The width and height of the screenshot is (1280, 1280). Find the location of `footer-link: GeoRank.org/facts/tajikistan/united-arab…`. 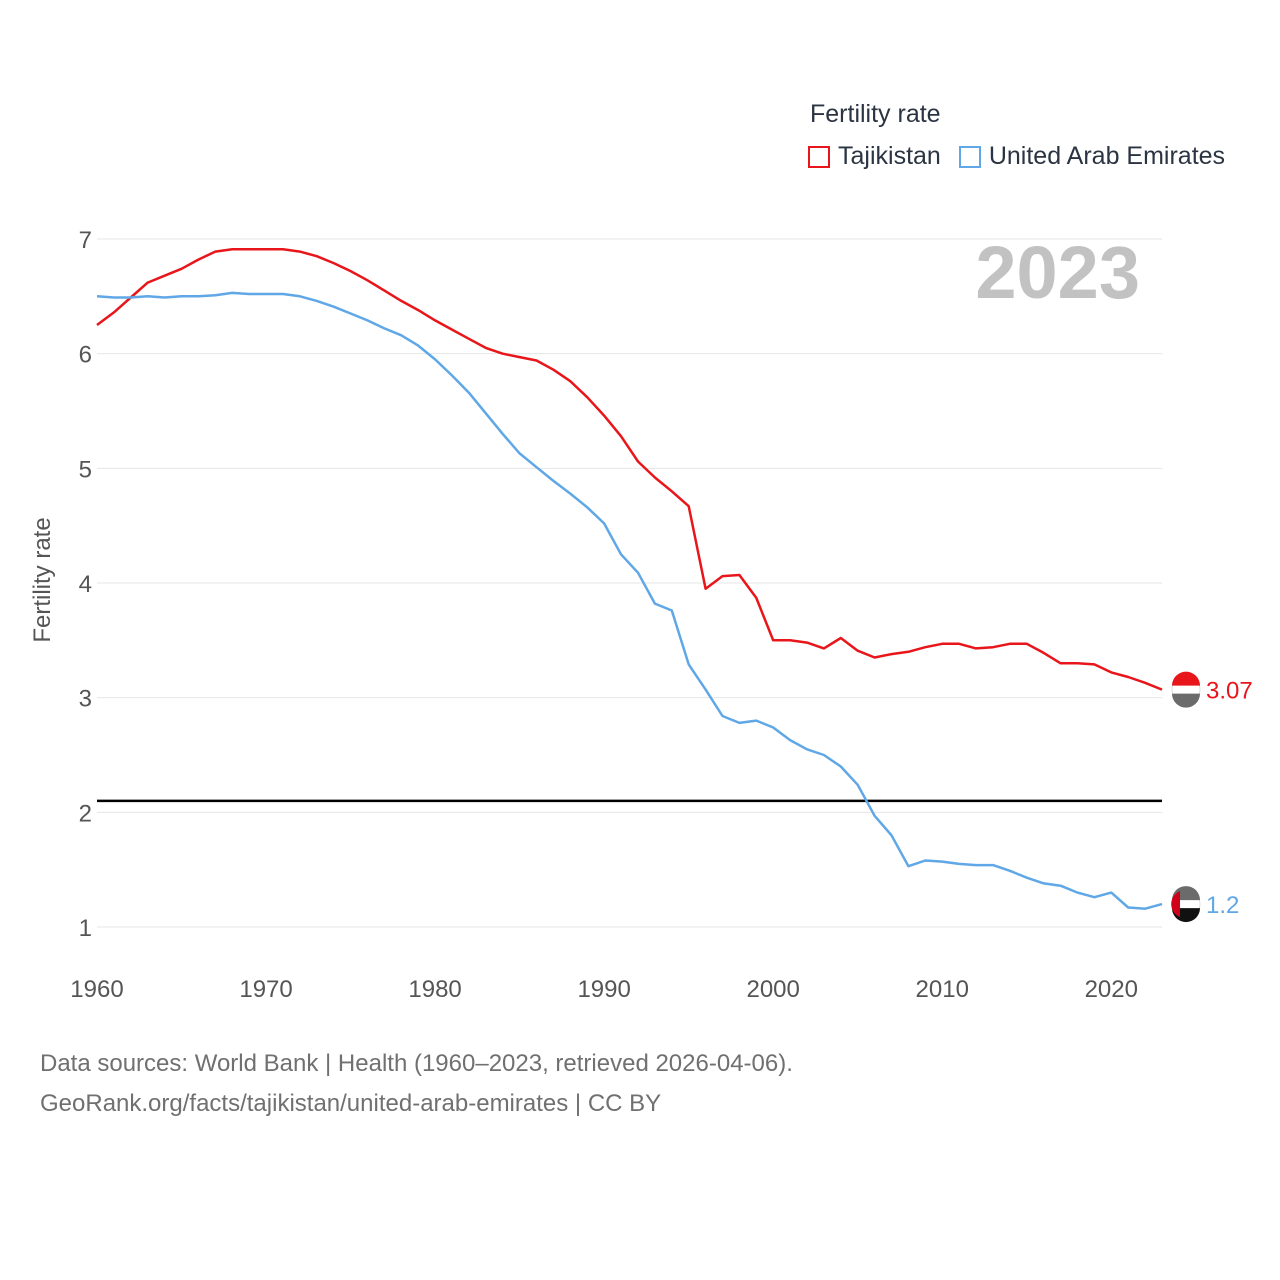

footer-link: GeoRank.org/facts/tajikistan/united-arab… is located at coordinates (351, 1103).